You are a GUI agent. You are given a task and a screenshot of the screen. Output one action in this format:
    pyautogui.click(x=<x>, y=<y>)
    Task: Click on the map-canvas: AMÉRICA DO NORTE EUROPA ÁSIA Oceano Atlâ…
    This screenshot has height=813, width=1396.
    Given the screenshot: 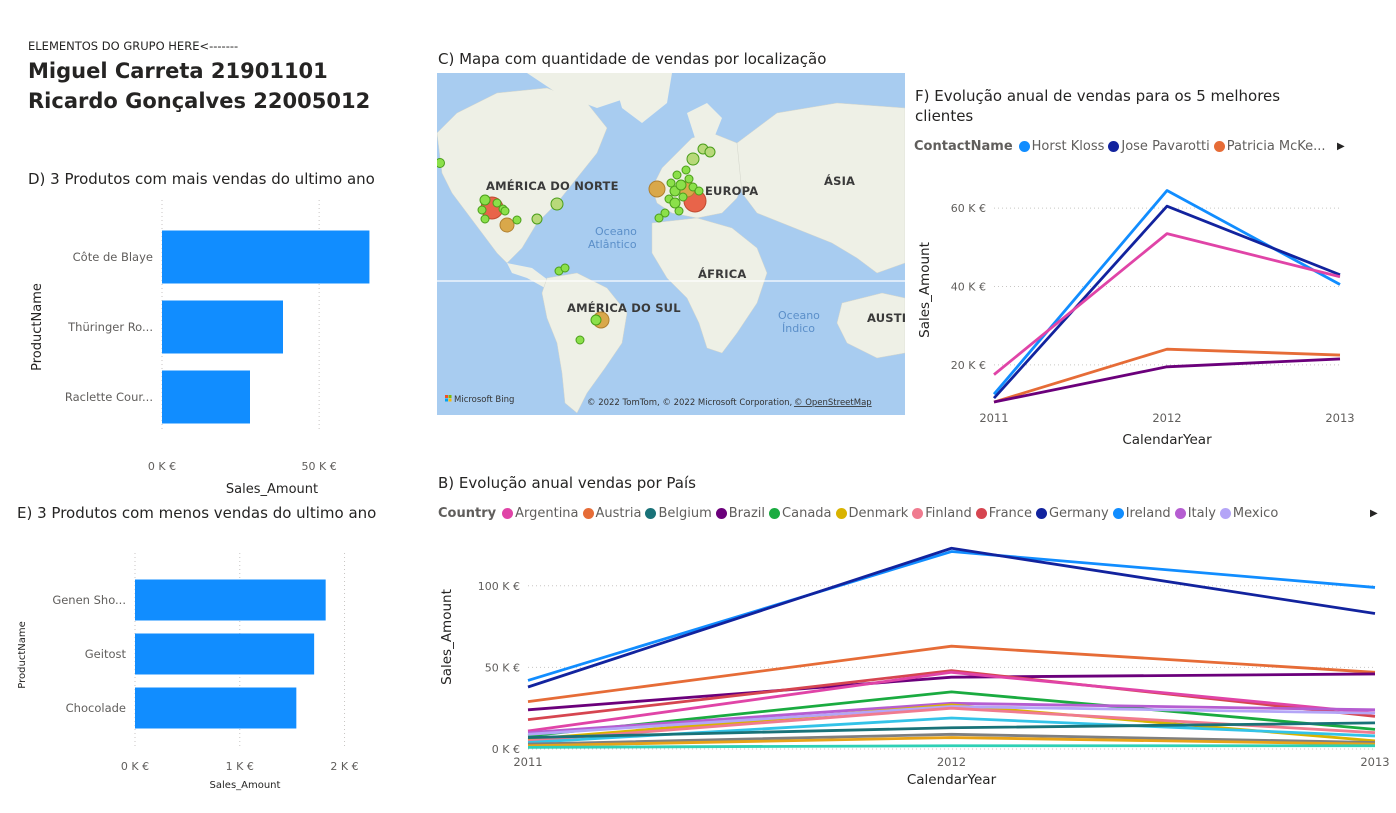 What is the action you would take?
    pyautogui.click(x=671, y=244)
    